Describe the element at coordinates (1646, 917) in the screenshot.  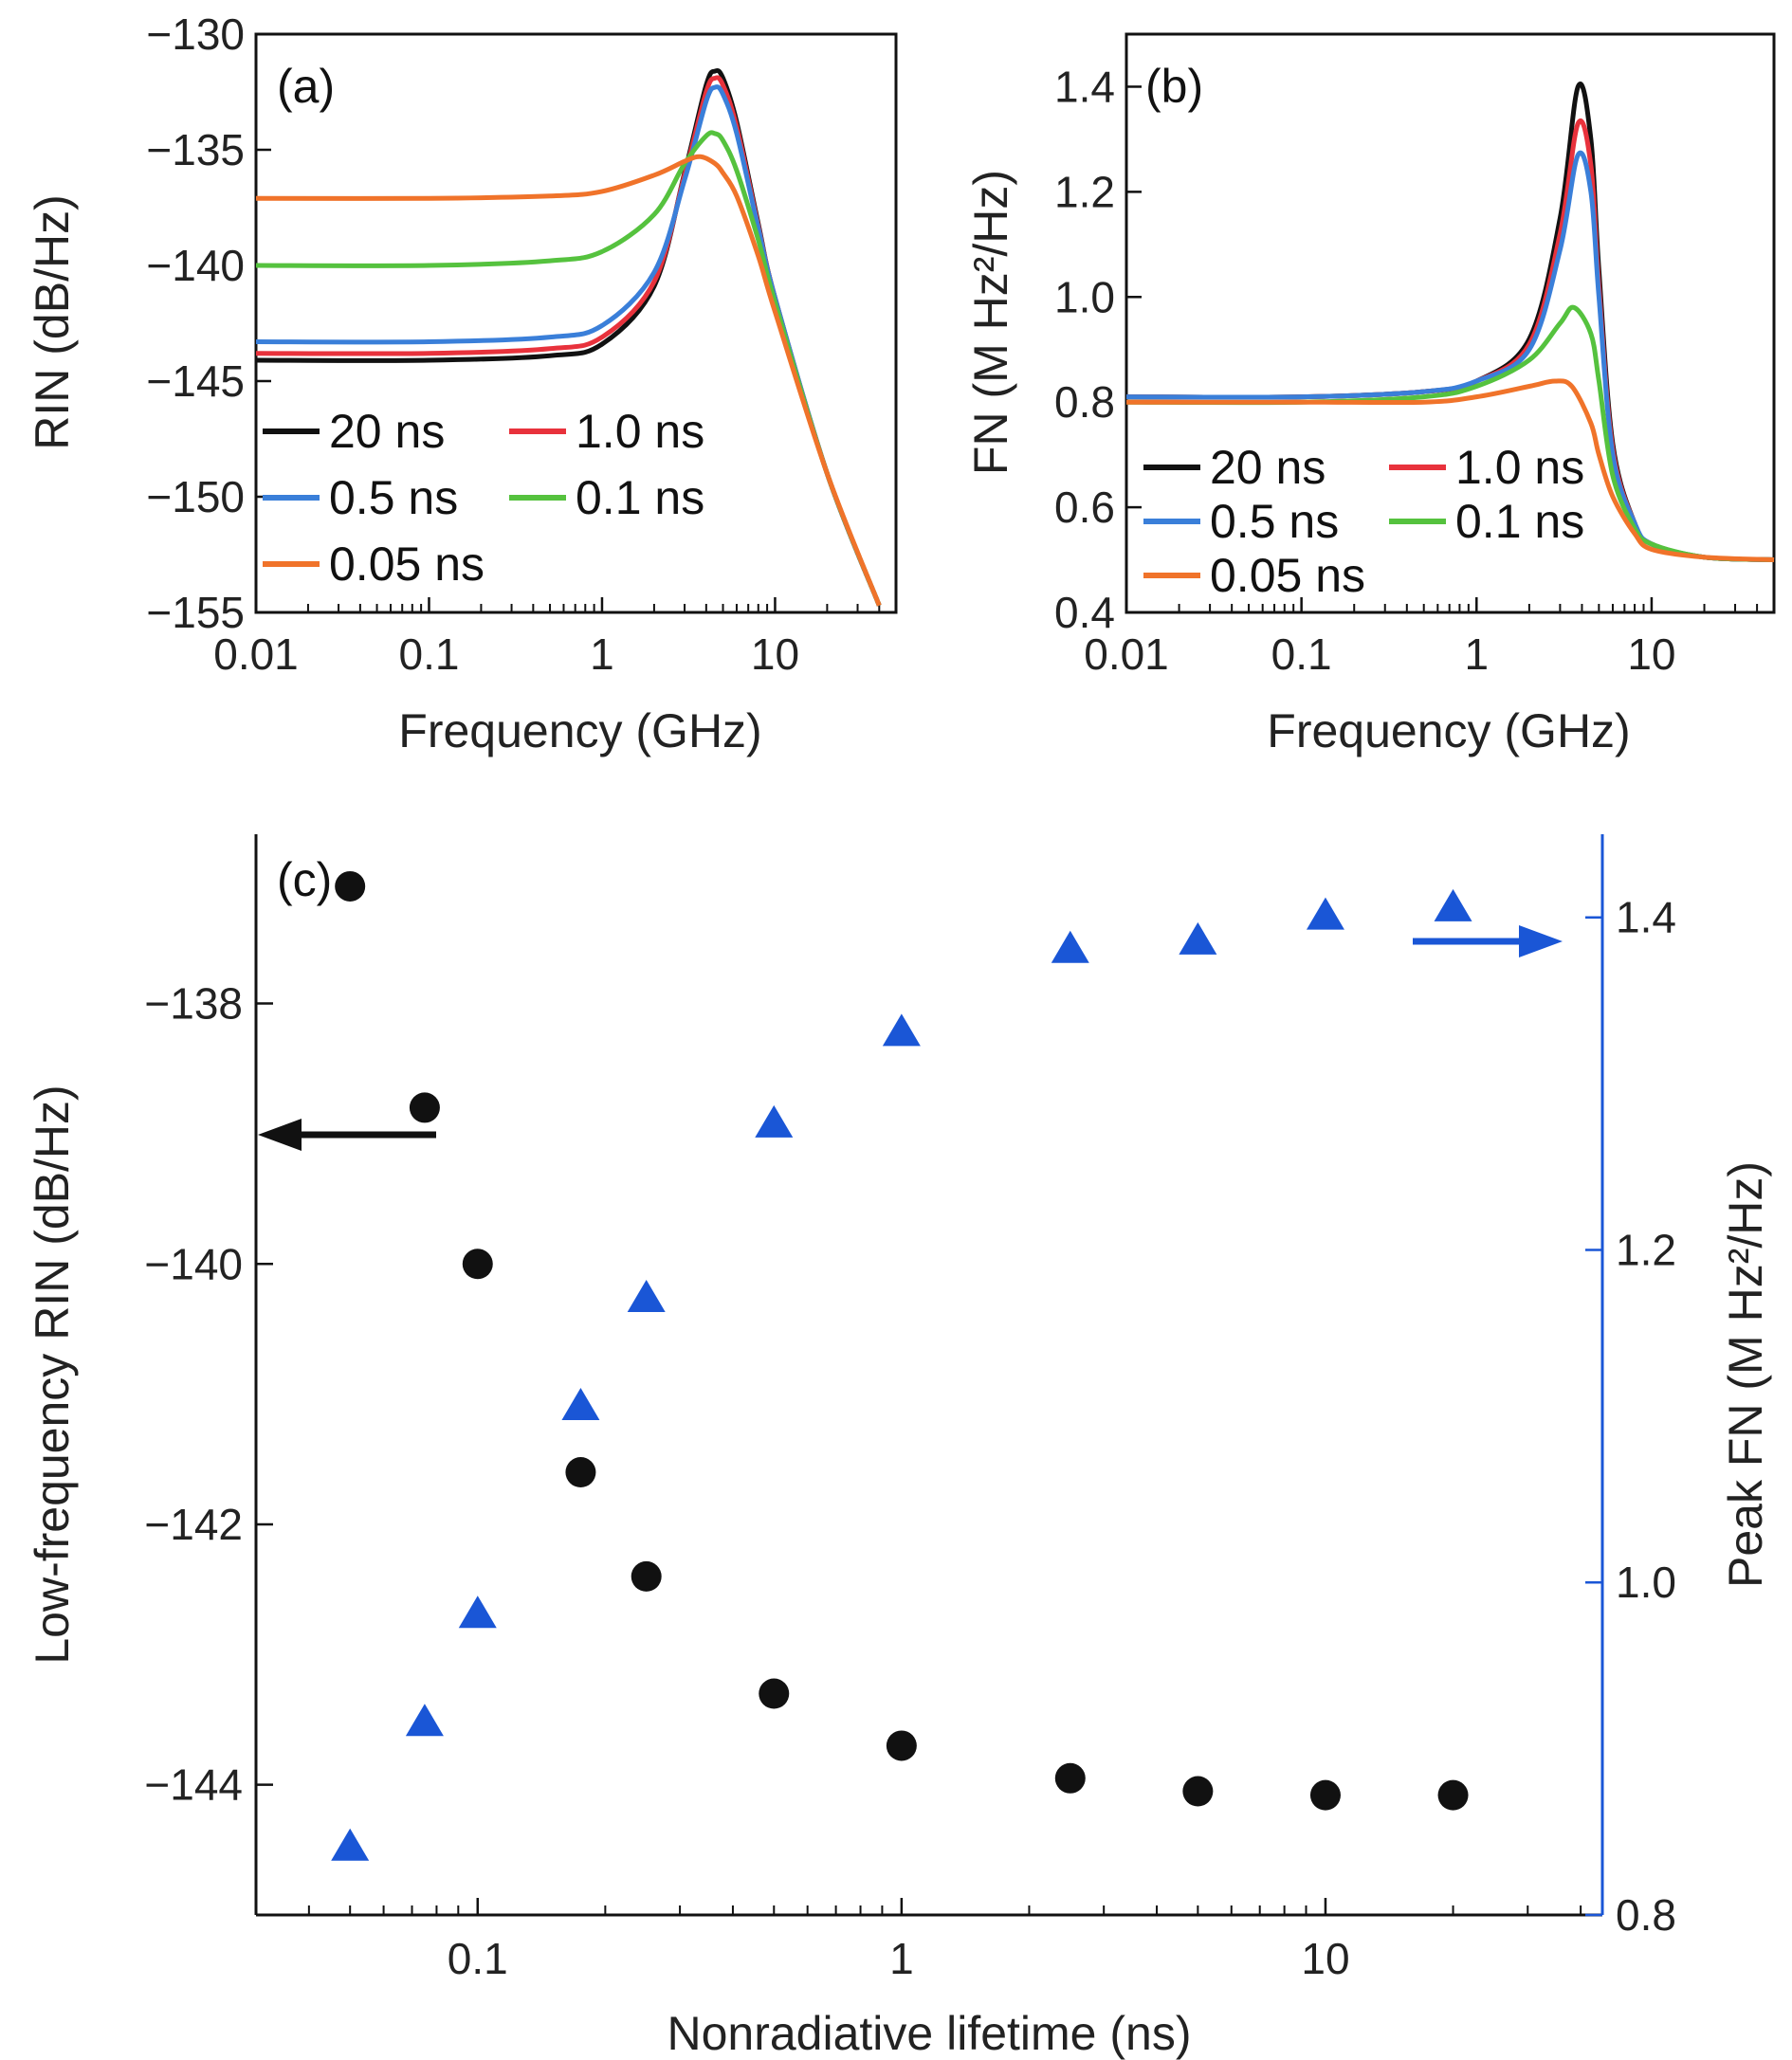
I see `right-y-tick-label: 1.4` at that location.